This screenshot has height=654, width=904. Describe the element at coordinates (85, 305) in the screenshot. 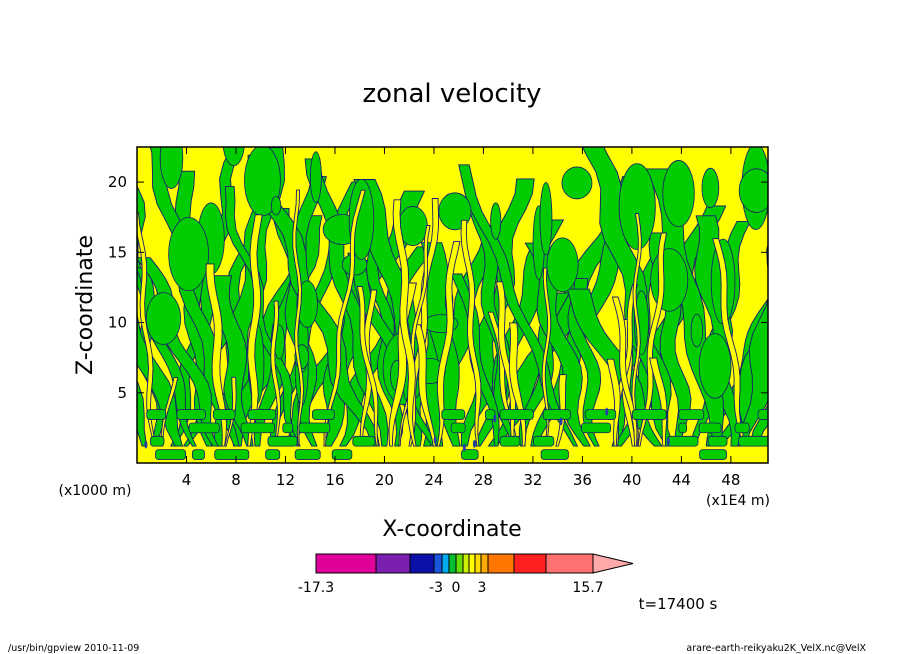

I see `y-axis-label: Z-coordinate` at that location.